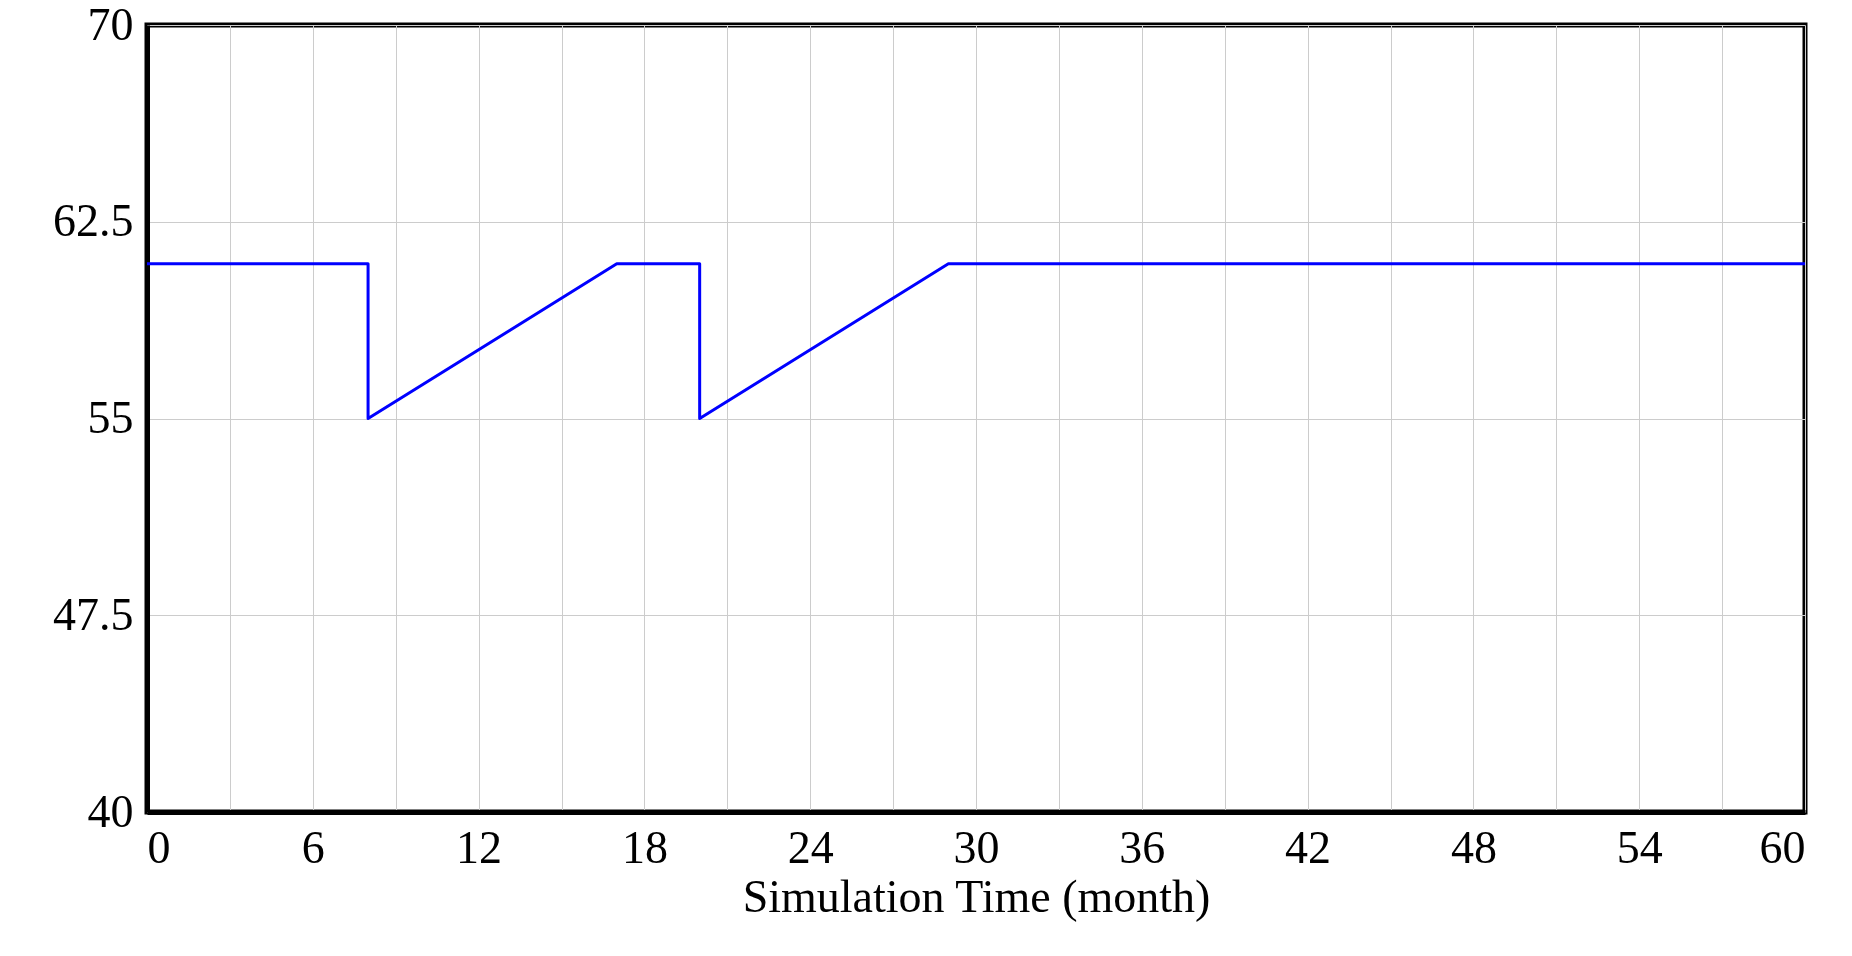  I want to click on y-tick-label: 40, so click(110, 811).